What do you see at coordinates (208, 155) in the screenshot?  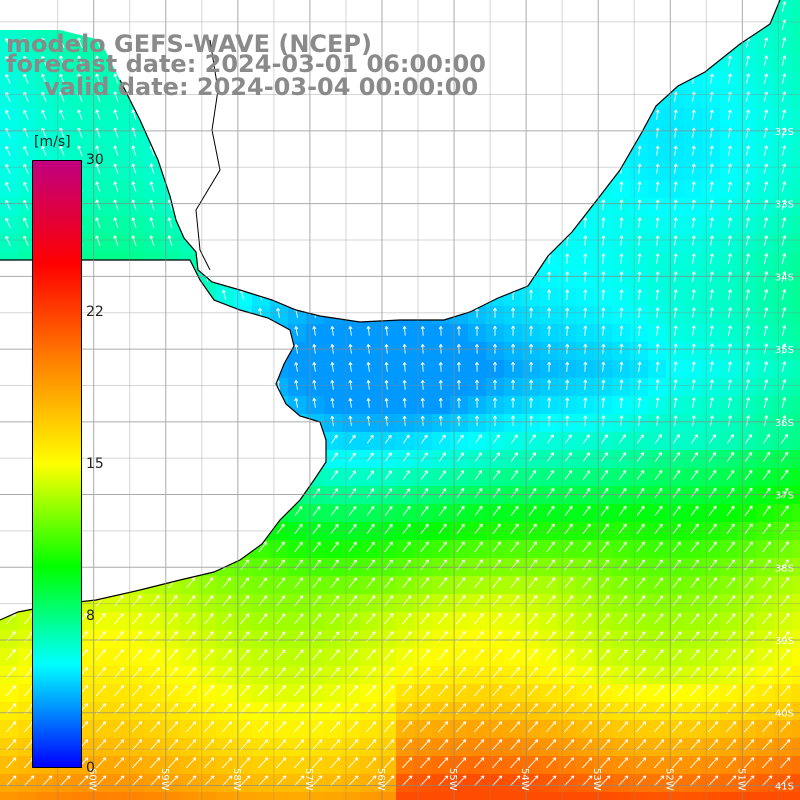 I see `border-line` at bounding box center [208, 155].